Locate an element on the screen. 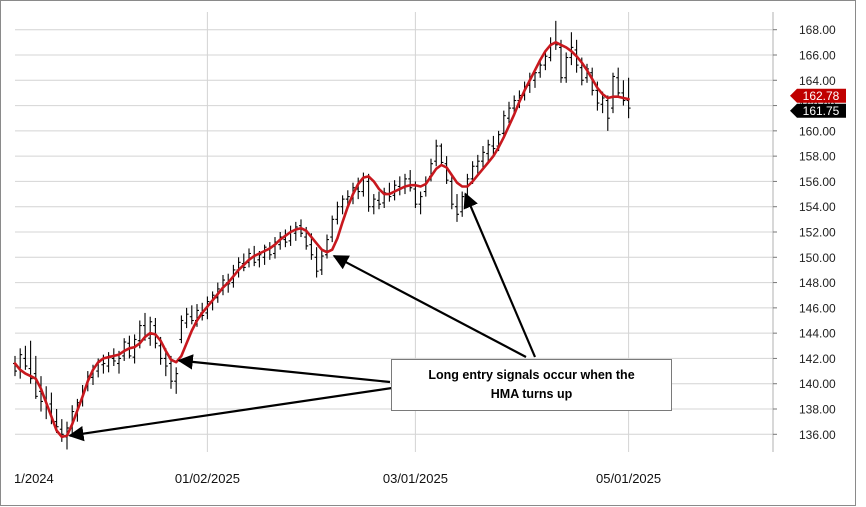 Image resolution: width=866 pixels, height=507 pixels. x-tick-label: 1/2024 is located at coordinates (34, 478).